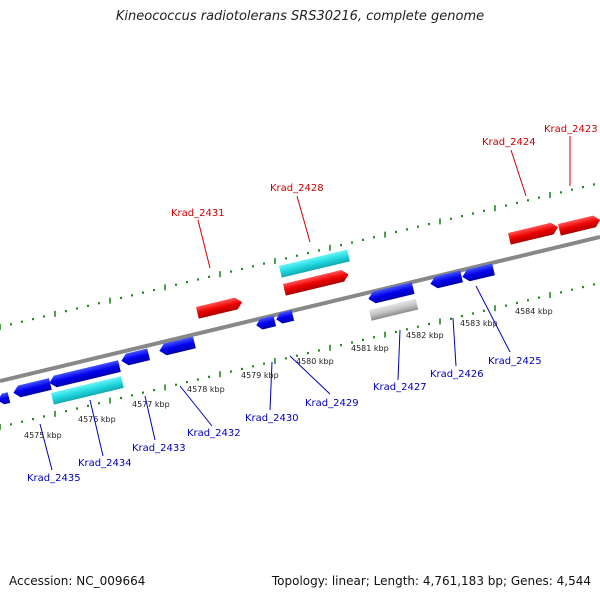 The width and height of the screenshot is (600, 600). I want to click on scale-label: 4583 kbp, so click(479, 323).